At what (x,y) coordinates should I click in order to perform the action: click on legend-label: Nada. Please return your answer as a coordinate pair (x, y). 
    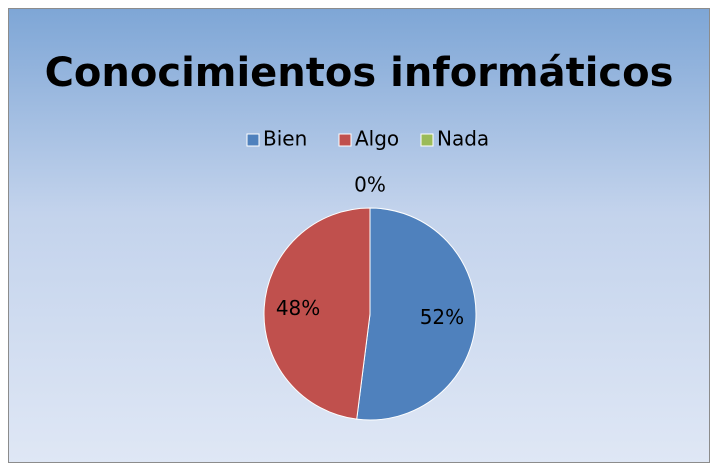
    Looking at the image, I should click on (463, 139).